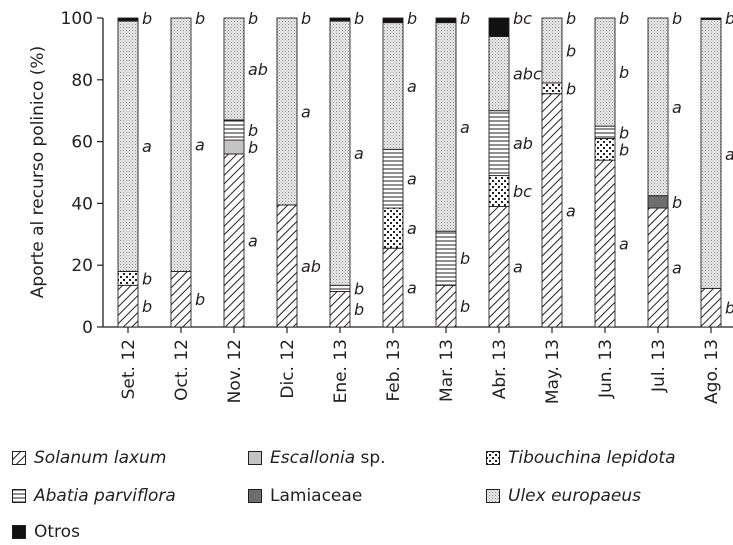 The width and height of the screenshot is (733, 545). I want to click on x-tick-label: Mar. 13, so click(447, 370).